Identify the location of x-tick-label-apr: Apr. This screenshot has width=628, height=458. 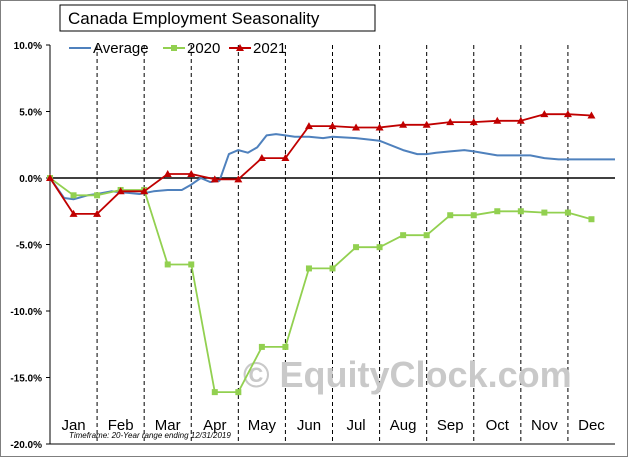
(214, 425).